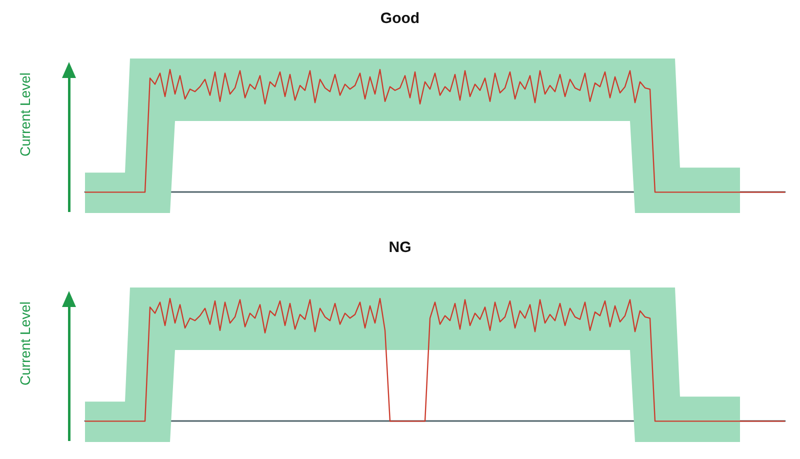  Describe the element at coordinates (400, 18) in the screenshot. I see `chart-title: Good` at that location.